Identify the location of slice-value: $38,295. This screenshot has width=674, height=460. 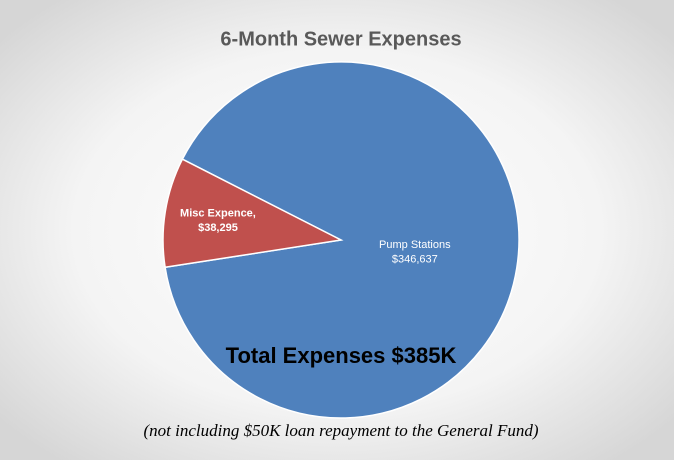
(218, 228).